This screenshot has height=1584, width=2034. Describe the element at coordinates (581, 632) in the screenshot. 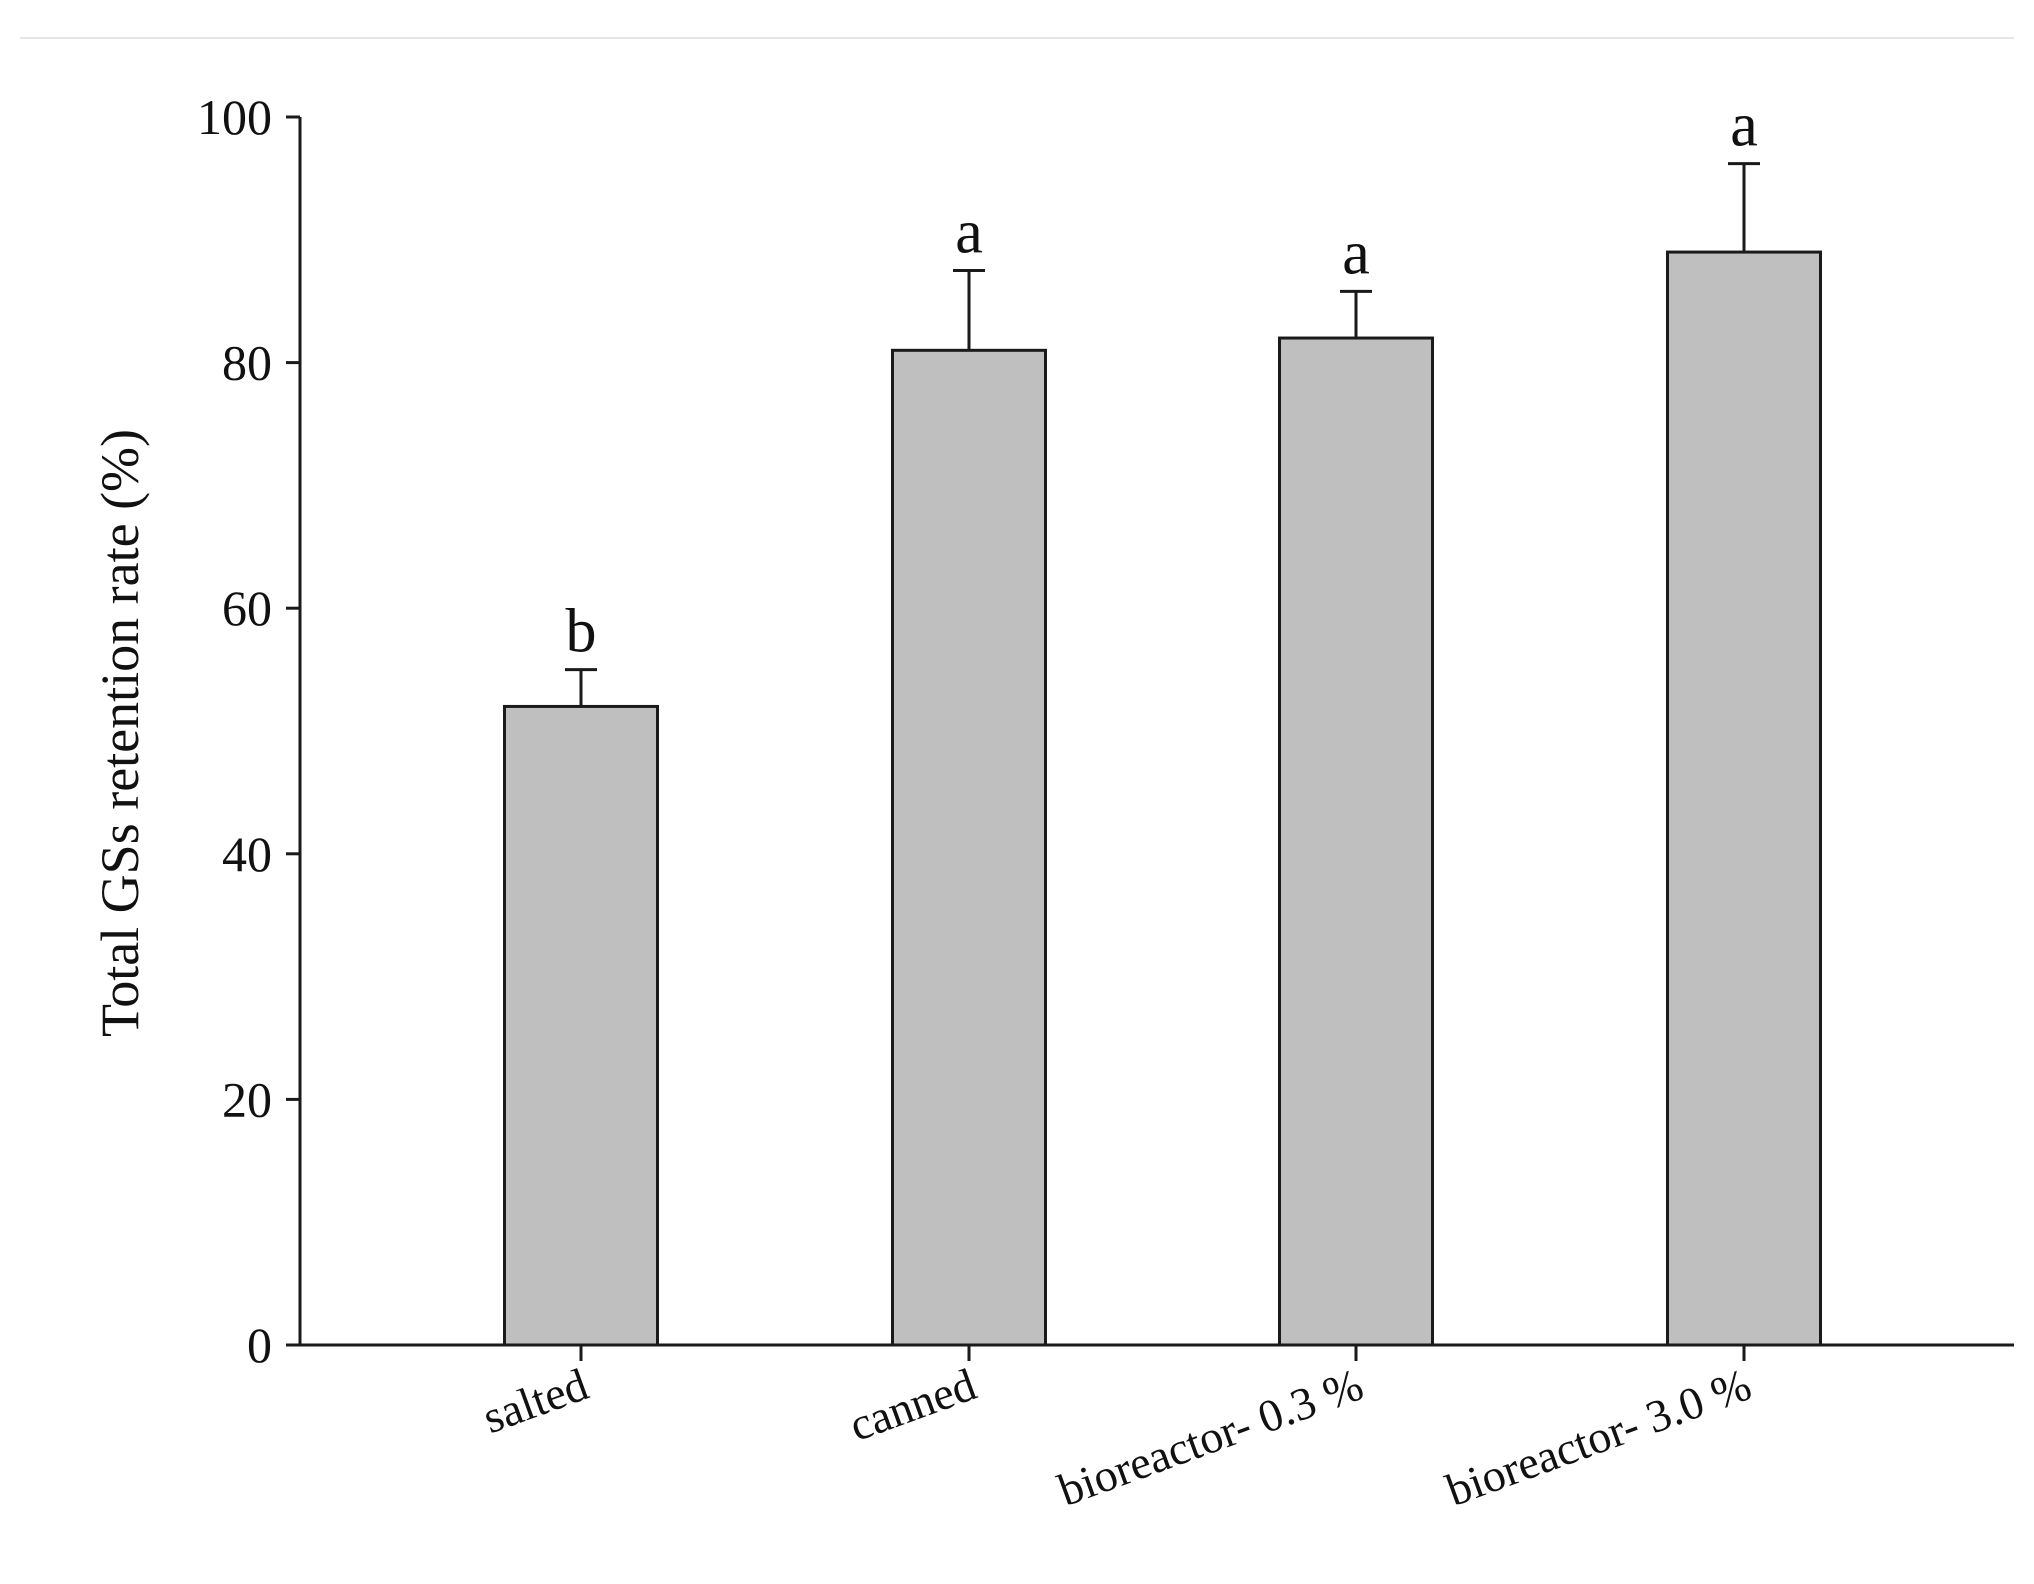

I see `significance-letter: b` at that location.